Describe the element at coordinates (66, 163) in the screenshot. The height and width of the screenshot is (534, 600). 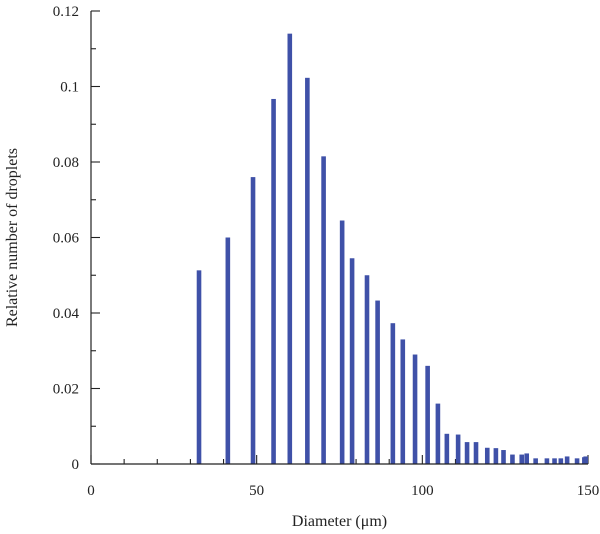
I see `y-tick-label: 0.08` at that location.